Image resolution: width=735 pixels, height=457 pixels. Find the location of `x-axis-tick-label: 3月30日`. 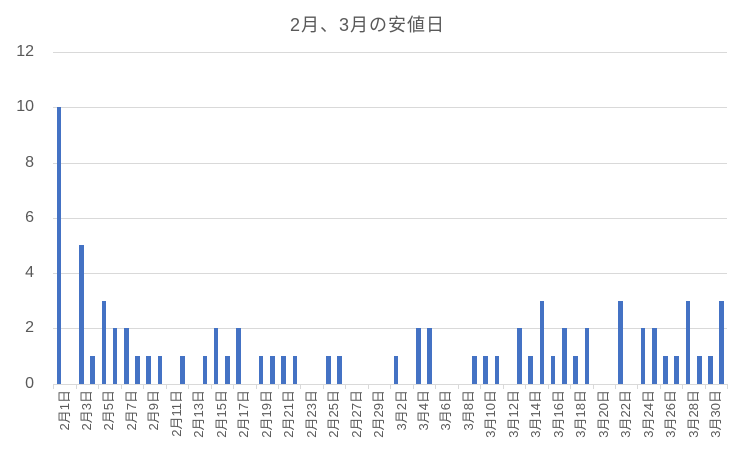

x-axis-tick-label: 3月30日 is located at coordinates (716, 414).